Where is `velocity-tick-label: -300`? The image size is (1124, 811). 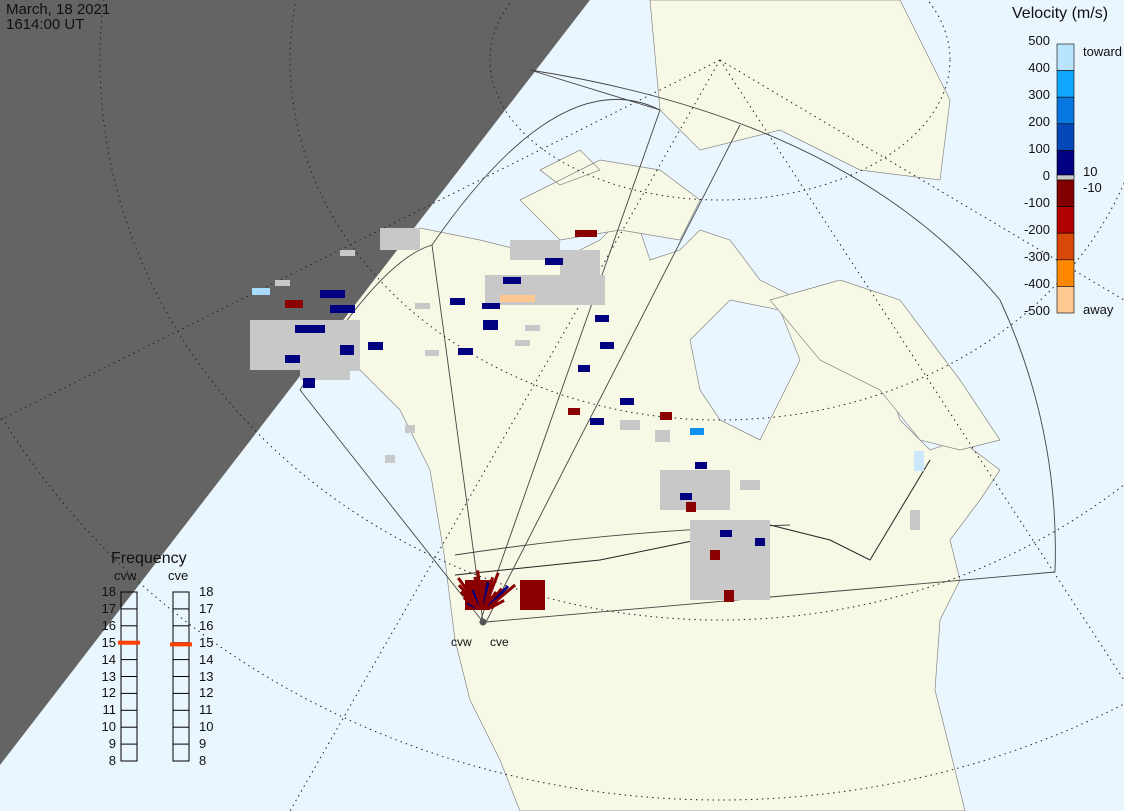
velocity-tick-label: -300 is located at coordinates (1036, 256).